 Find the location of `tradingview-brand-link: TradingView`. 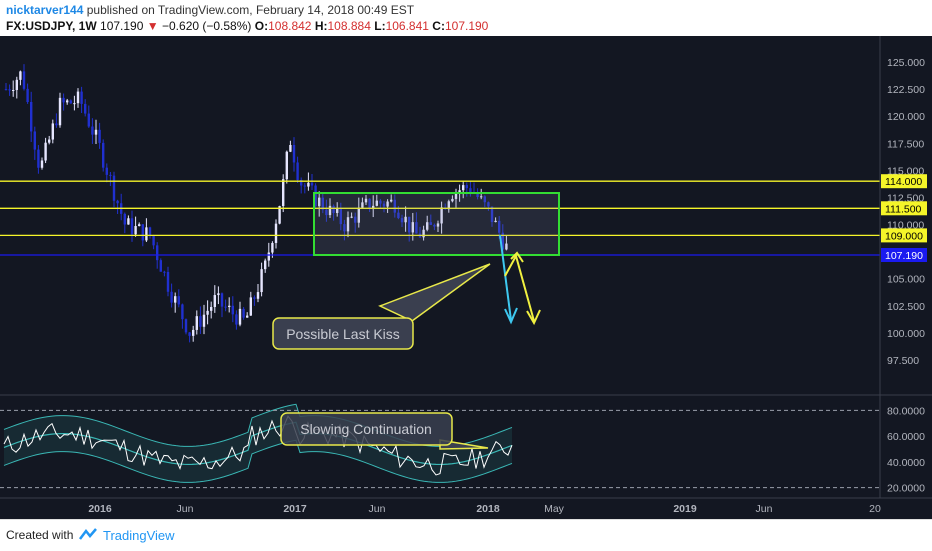

tradingview-brand-link: TradingView is located at coordinates (139, 535).